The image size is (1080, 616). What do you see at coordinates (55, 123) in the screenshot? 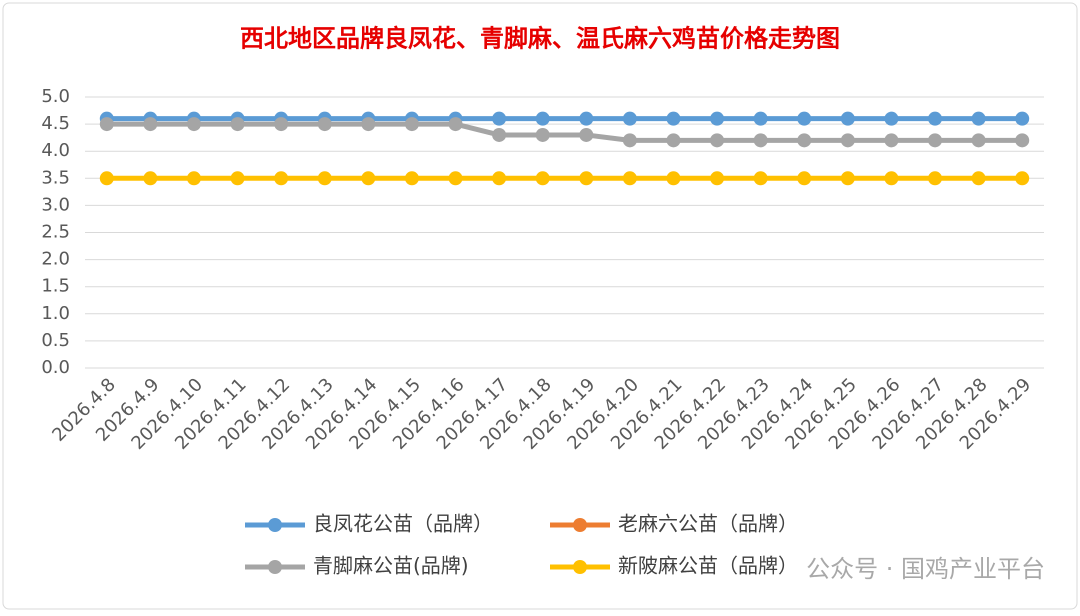
I see `y-tick-label: 4.5` at bounding box center [55, 123].